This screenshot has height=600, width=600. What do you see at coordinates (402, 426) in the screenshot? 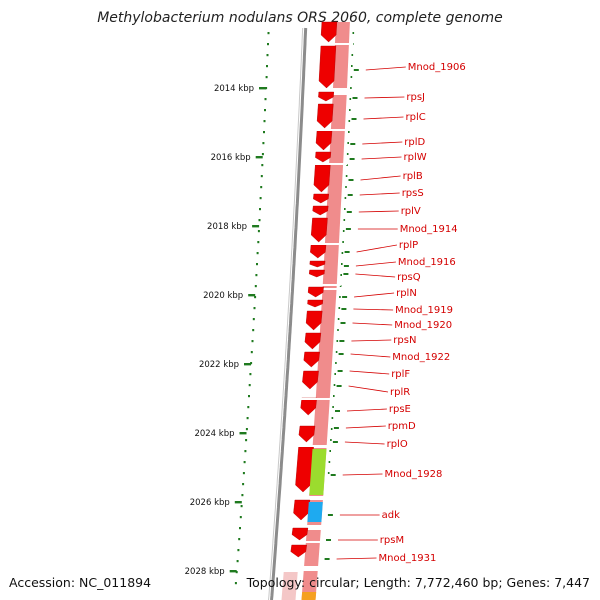
I see `gene-label: rpmD` at bounding box center [402, 426].